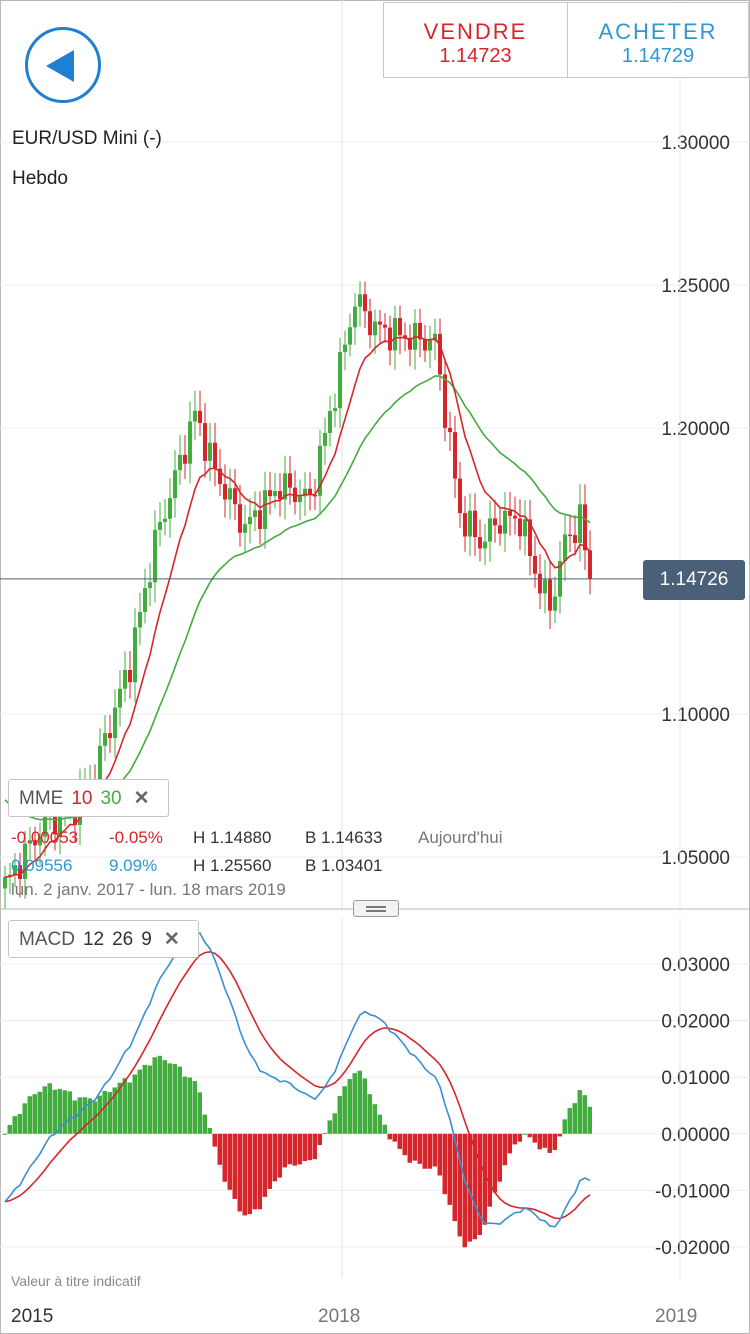 The height and width of the screenshot is (1334, 750). I want to click on current-price-tag: 1.14726, so click(694, 580).